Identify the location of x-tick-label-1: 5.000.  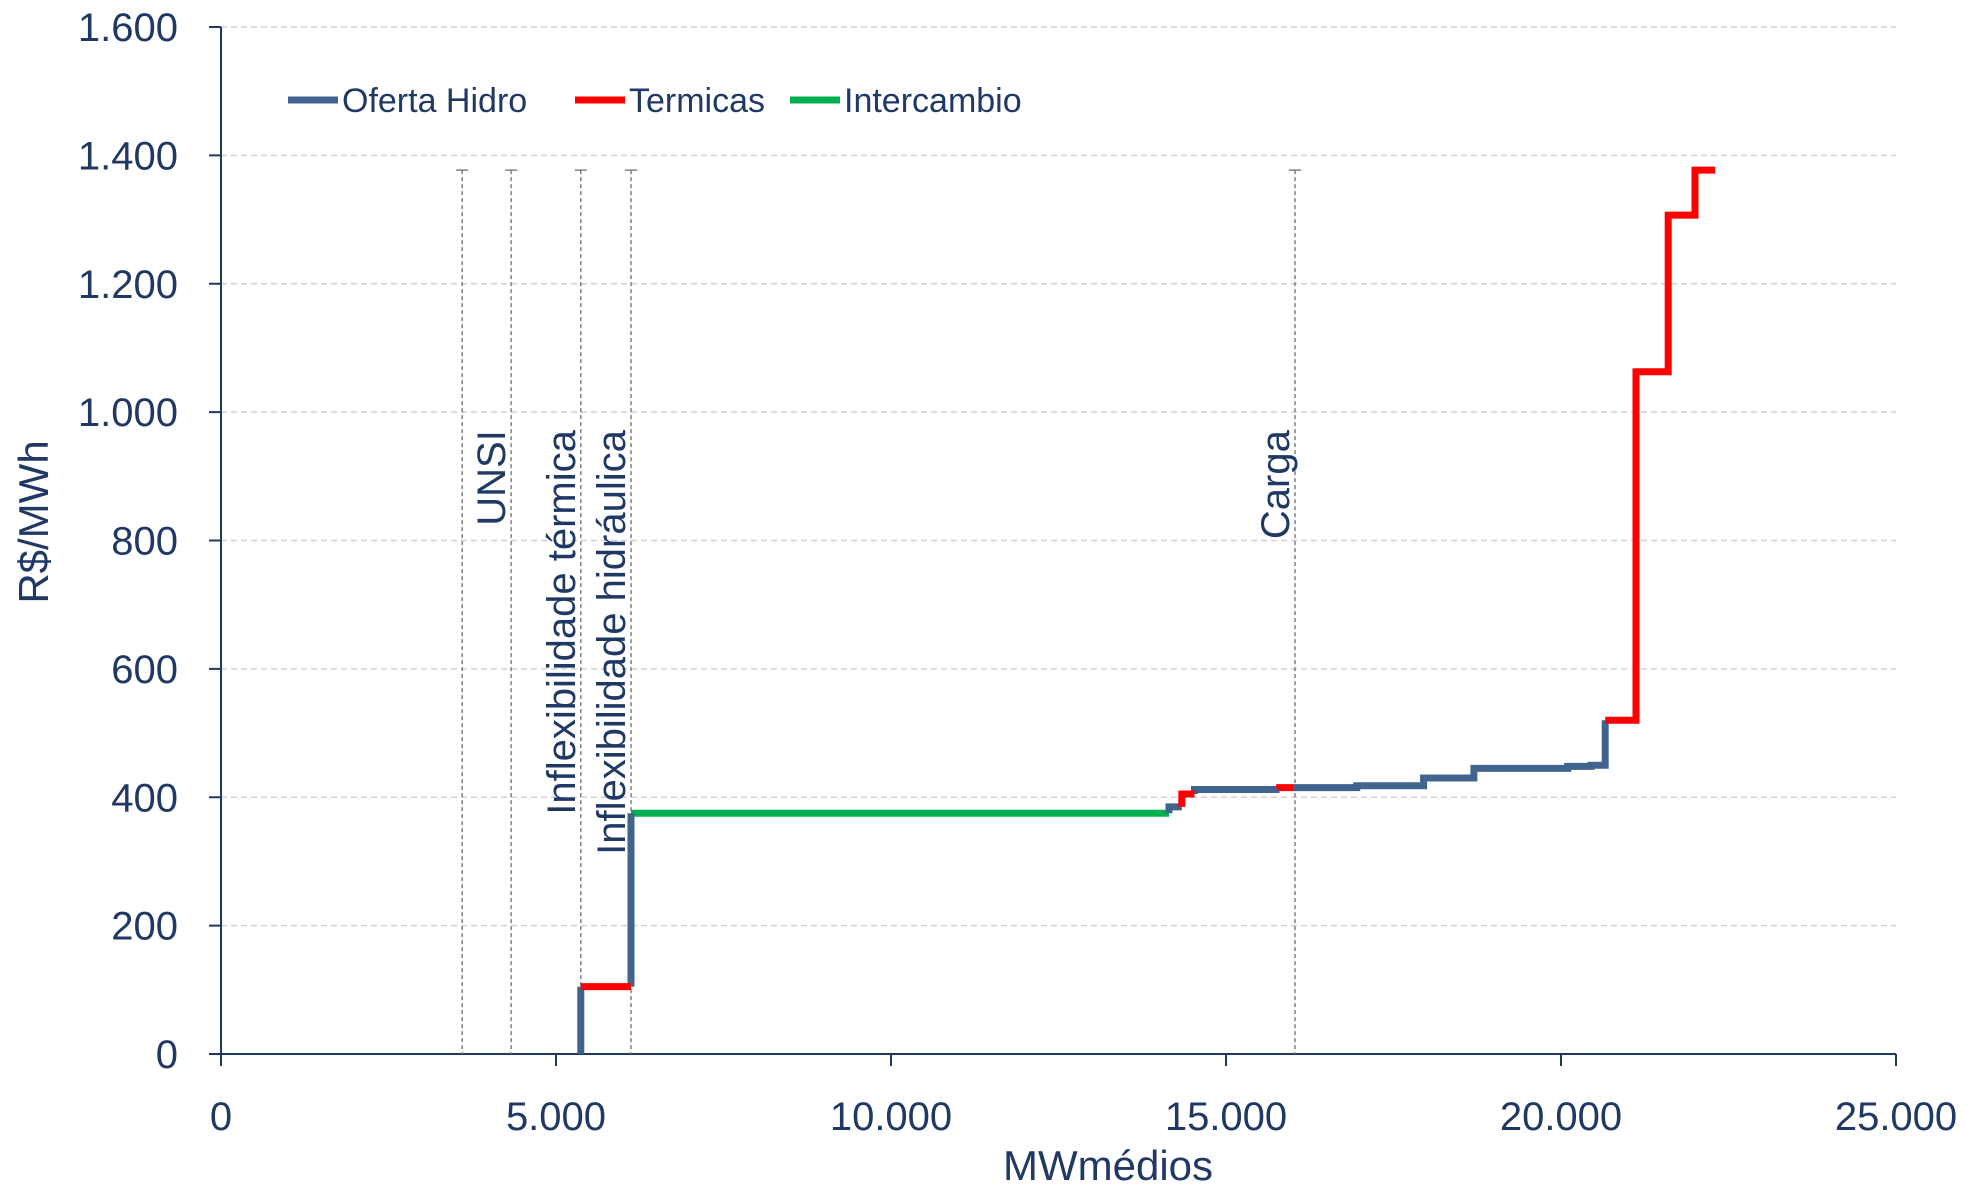
(556, 1117).